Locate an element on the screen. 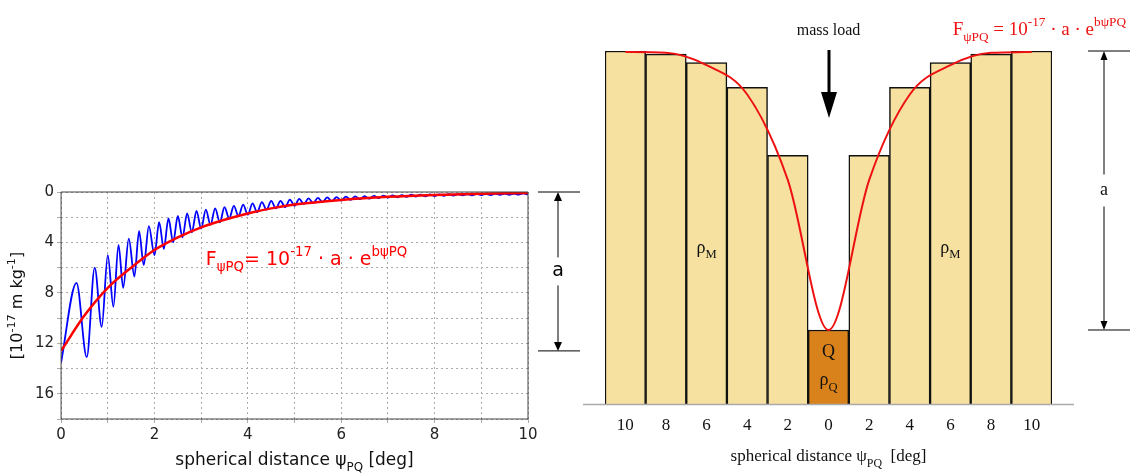 Image resolution: width=1130 pixels, height=475 pixels. y-axis-title: [10-17 m kg-1] is located at coordinates (15, 305).